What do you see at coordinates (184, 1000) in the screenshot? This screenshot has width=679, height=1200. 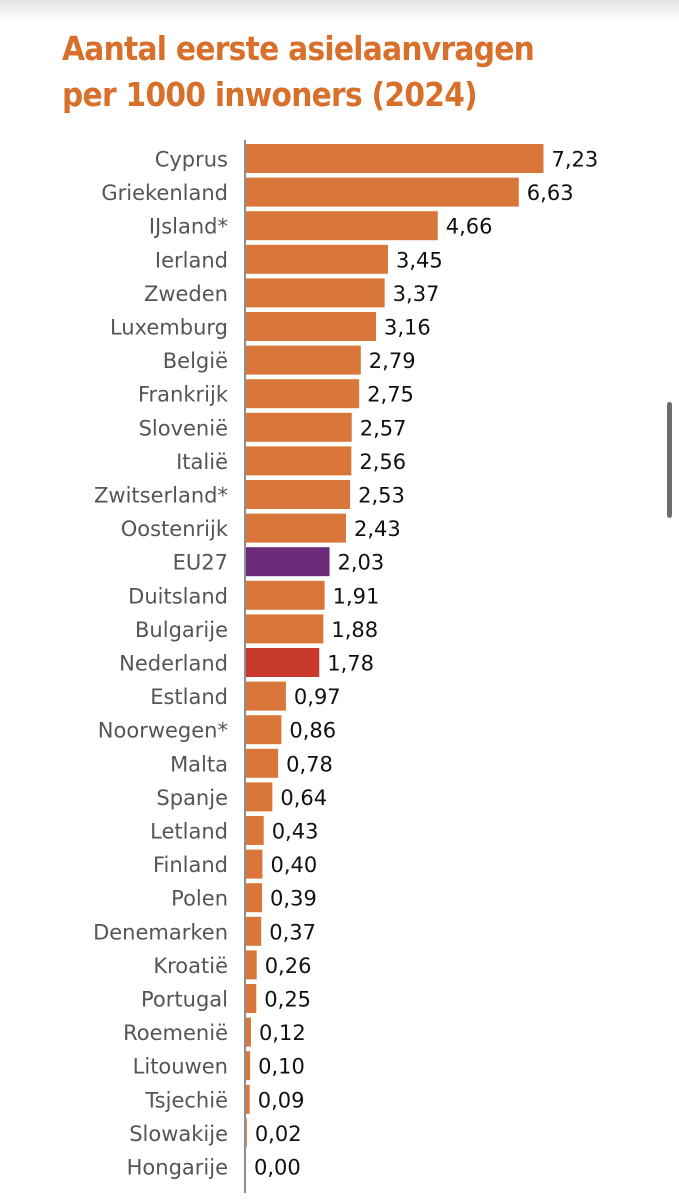 I see `category-label: Portugal` at bounding box center [184, 1000].